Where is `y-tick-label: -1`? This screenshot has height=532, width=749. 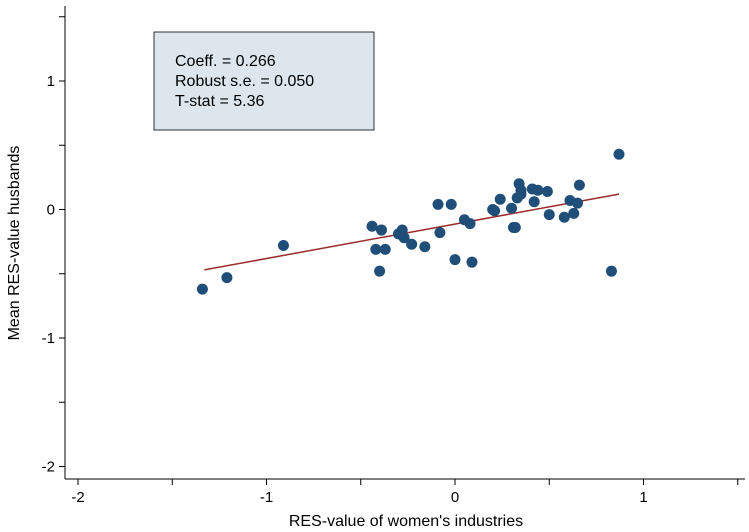 y-tick-label: -1 is located at coordinates (48, 338).